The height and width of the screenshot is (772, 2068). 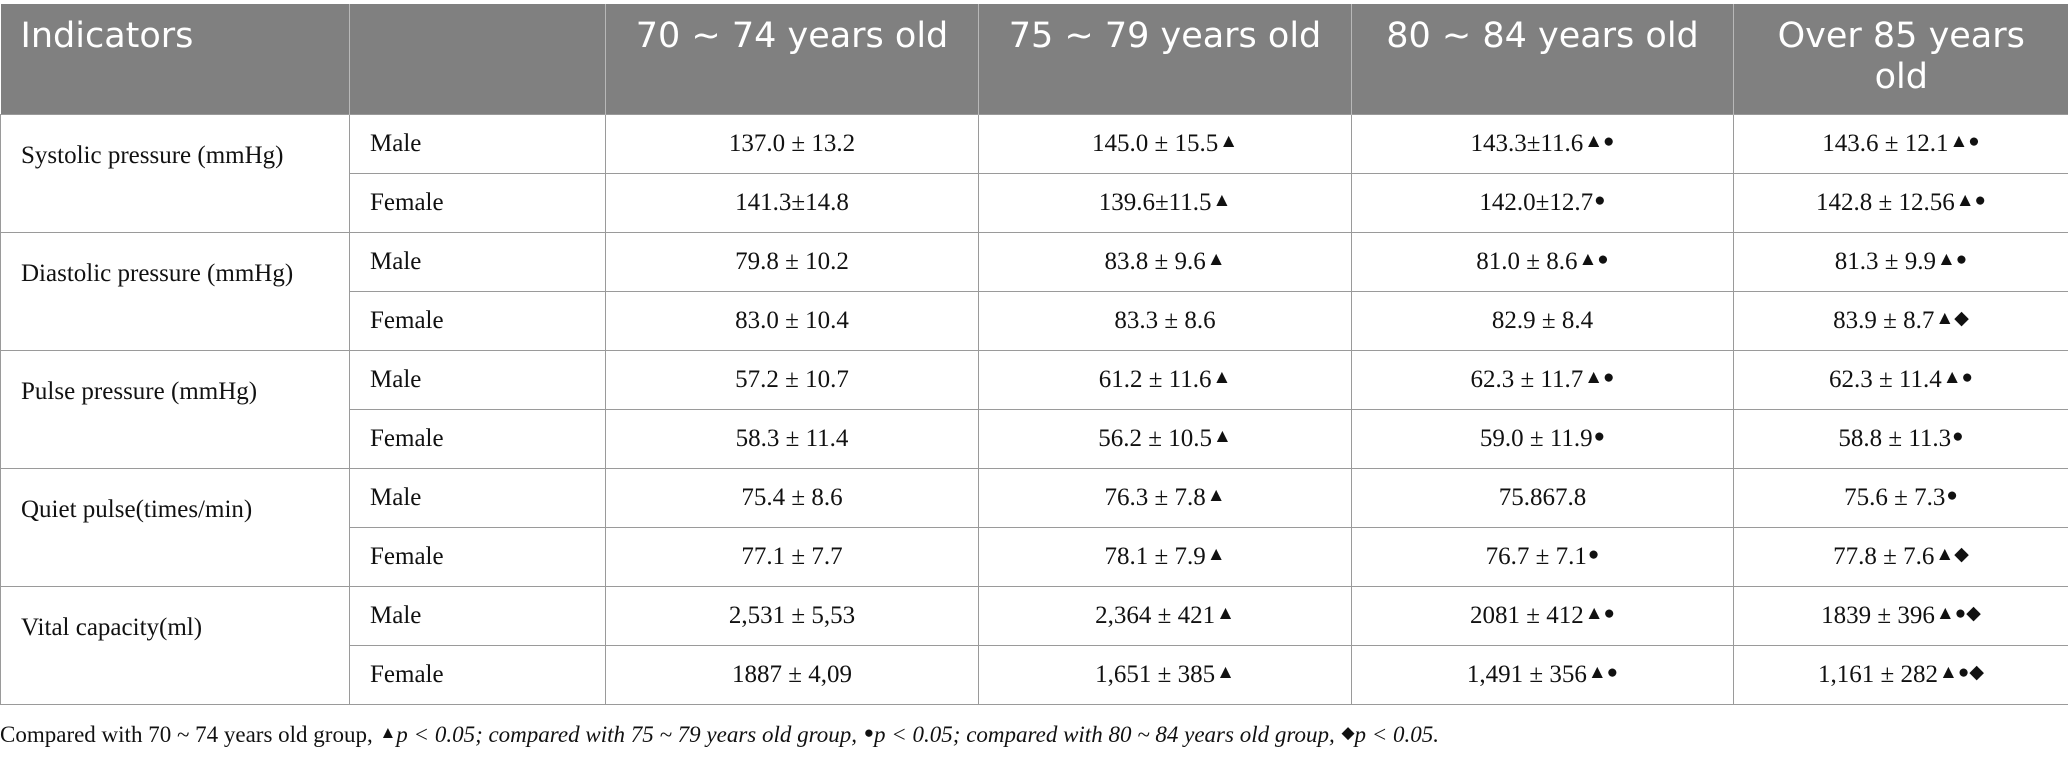 I want to click on value-text: 81.0 ± 8.6, so click(x=1527, y=261).